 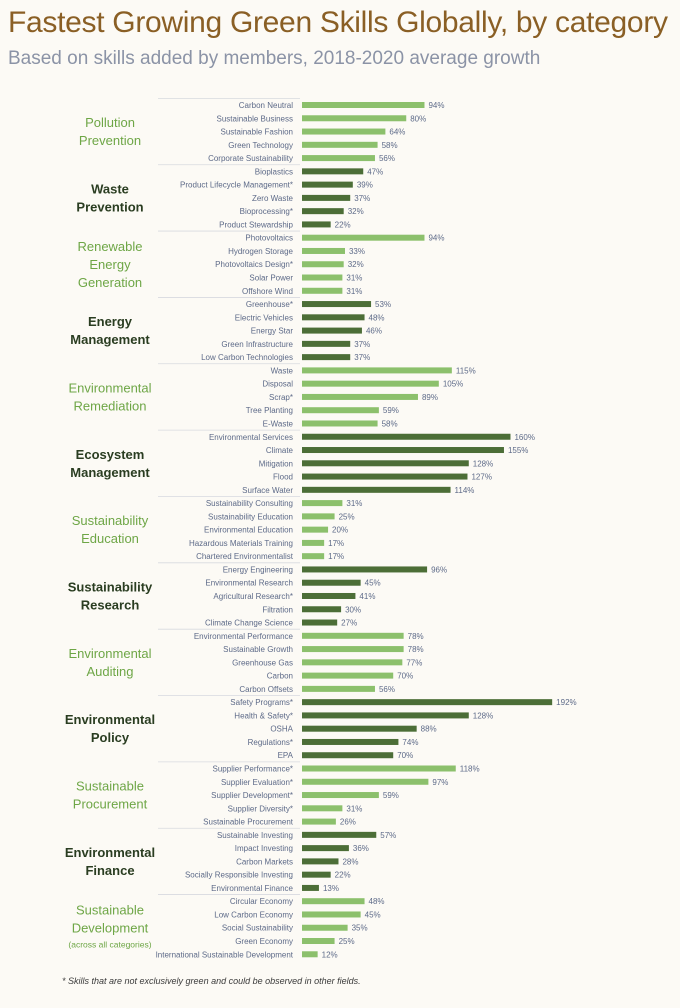 What do you see at coordinates (365, 185) in the screenshot?
I see `value-label: 39%` at bounding box center [365, 185].